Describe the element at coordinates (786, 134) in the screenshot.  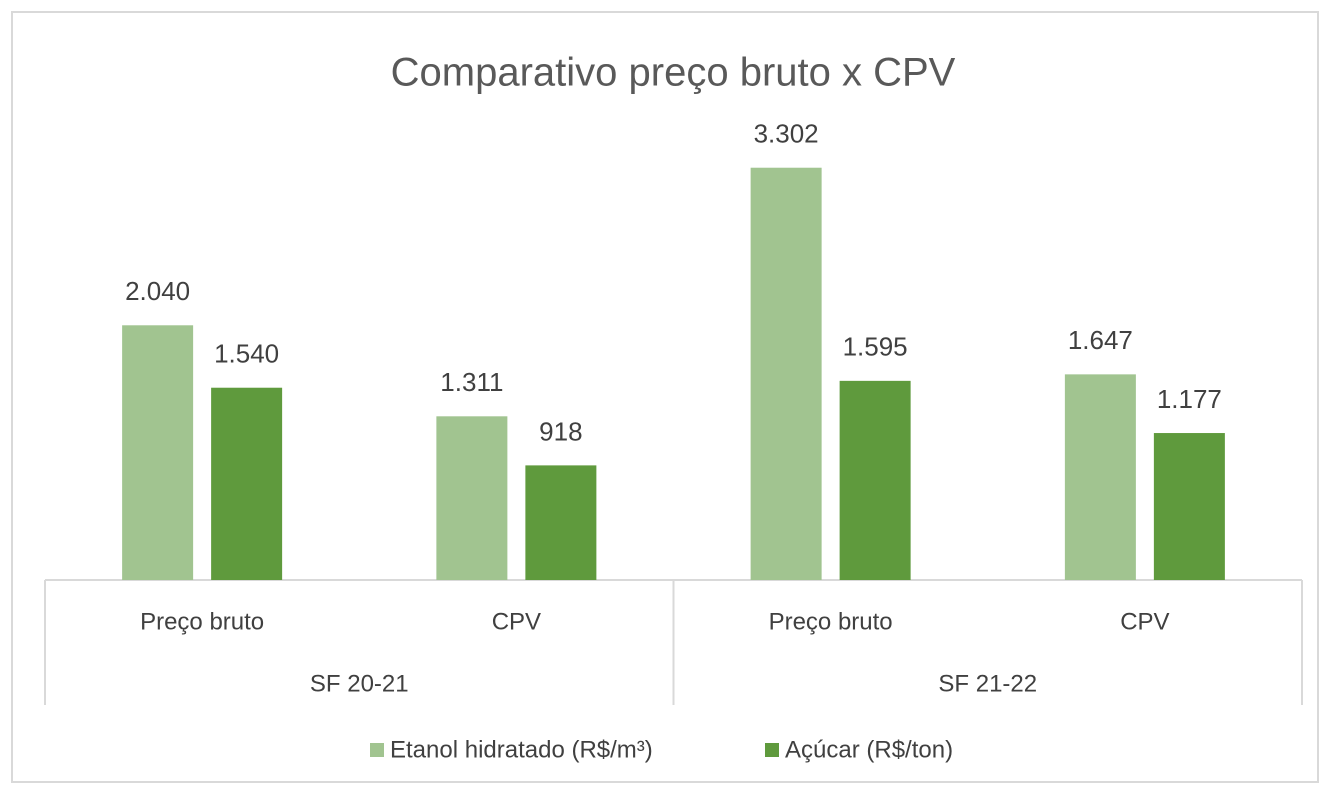
I see `data-label: 3.302` at that location.